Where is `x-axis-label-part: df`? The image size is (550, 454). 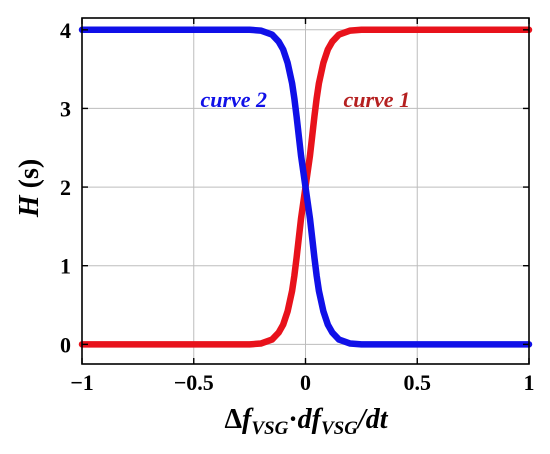 x-axis-label-part: df is located at coordinates (311, 419).